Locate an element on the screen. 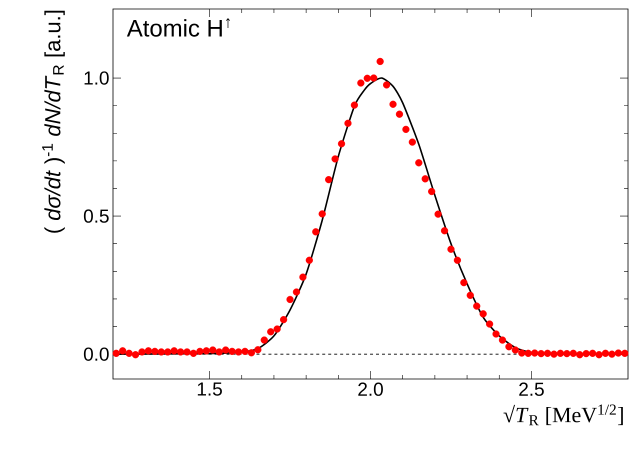 This screenshot has width=630, height=450. y-tick-label: 0.5 is located at coordinates (96, 216).